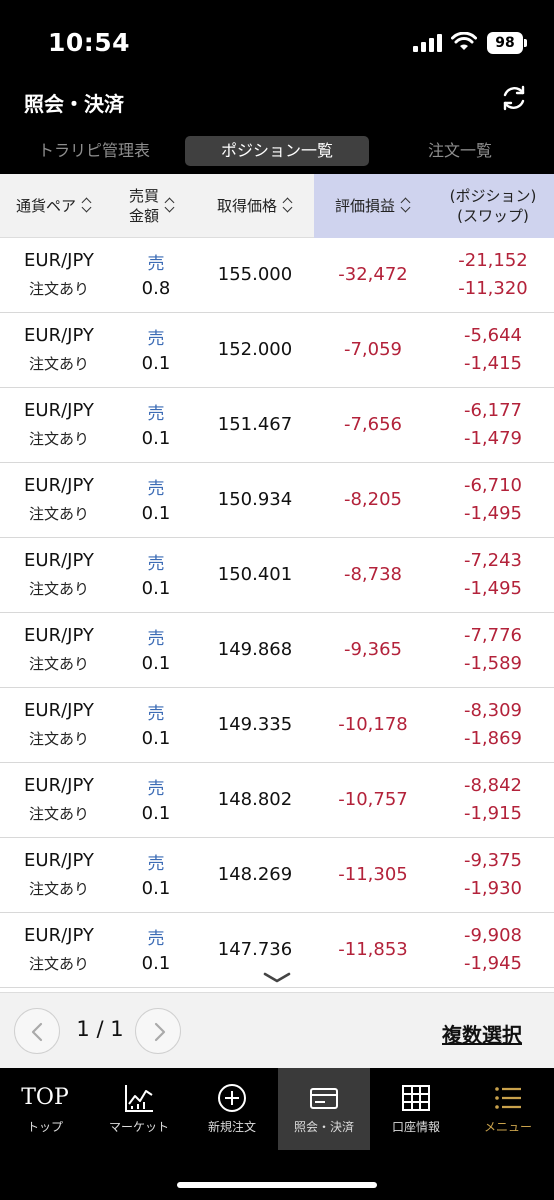 The height and width of the screenshot is (1200, 554). Describe the element at coordinates (493, 950) in the screenshot. I see `position-swap-cell: -9,908 -1,945` at that location.